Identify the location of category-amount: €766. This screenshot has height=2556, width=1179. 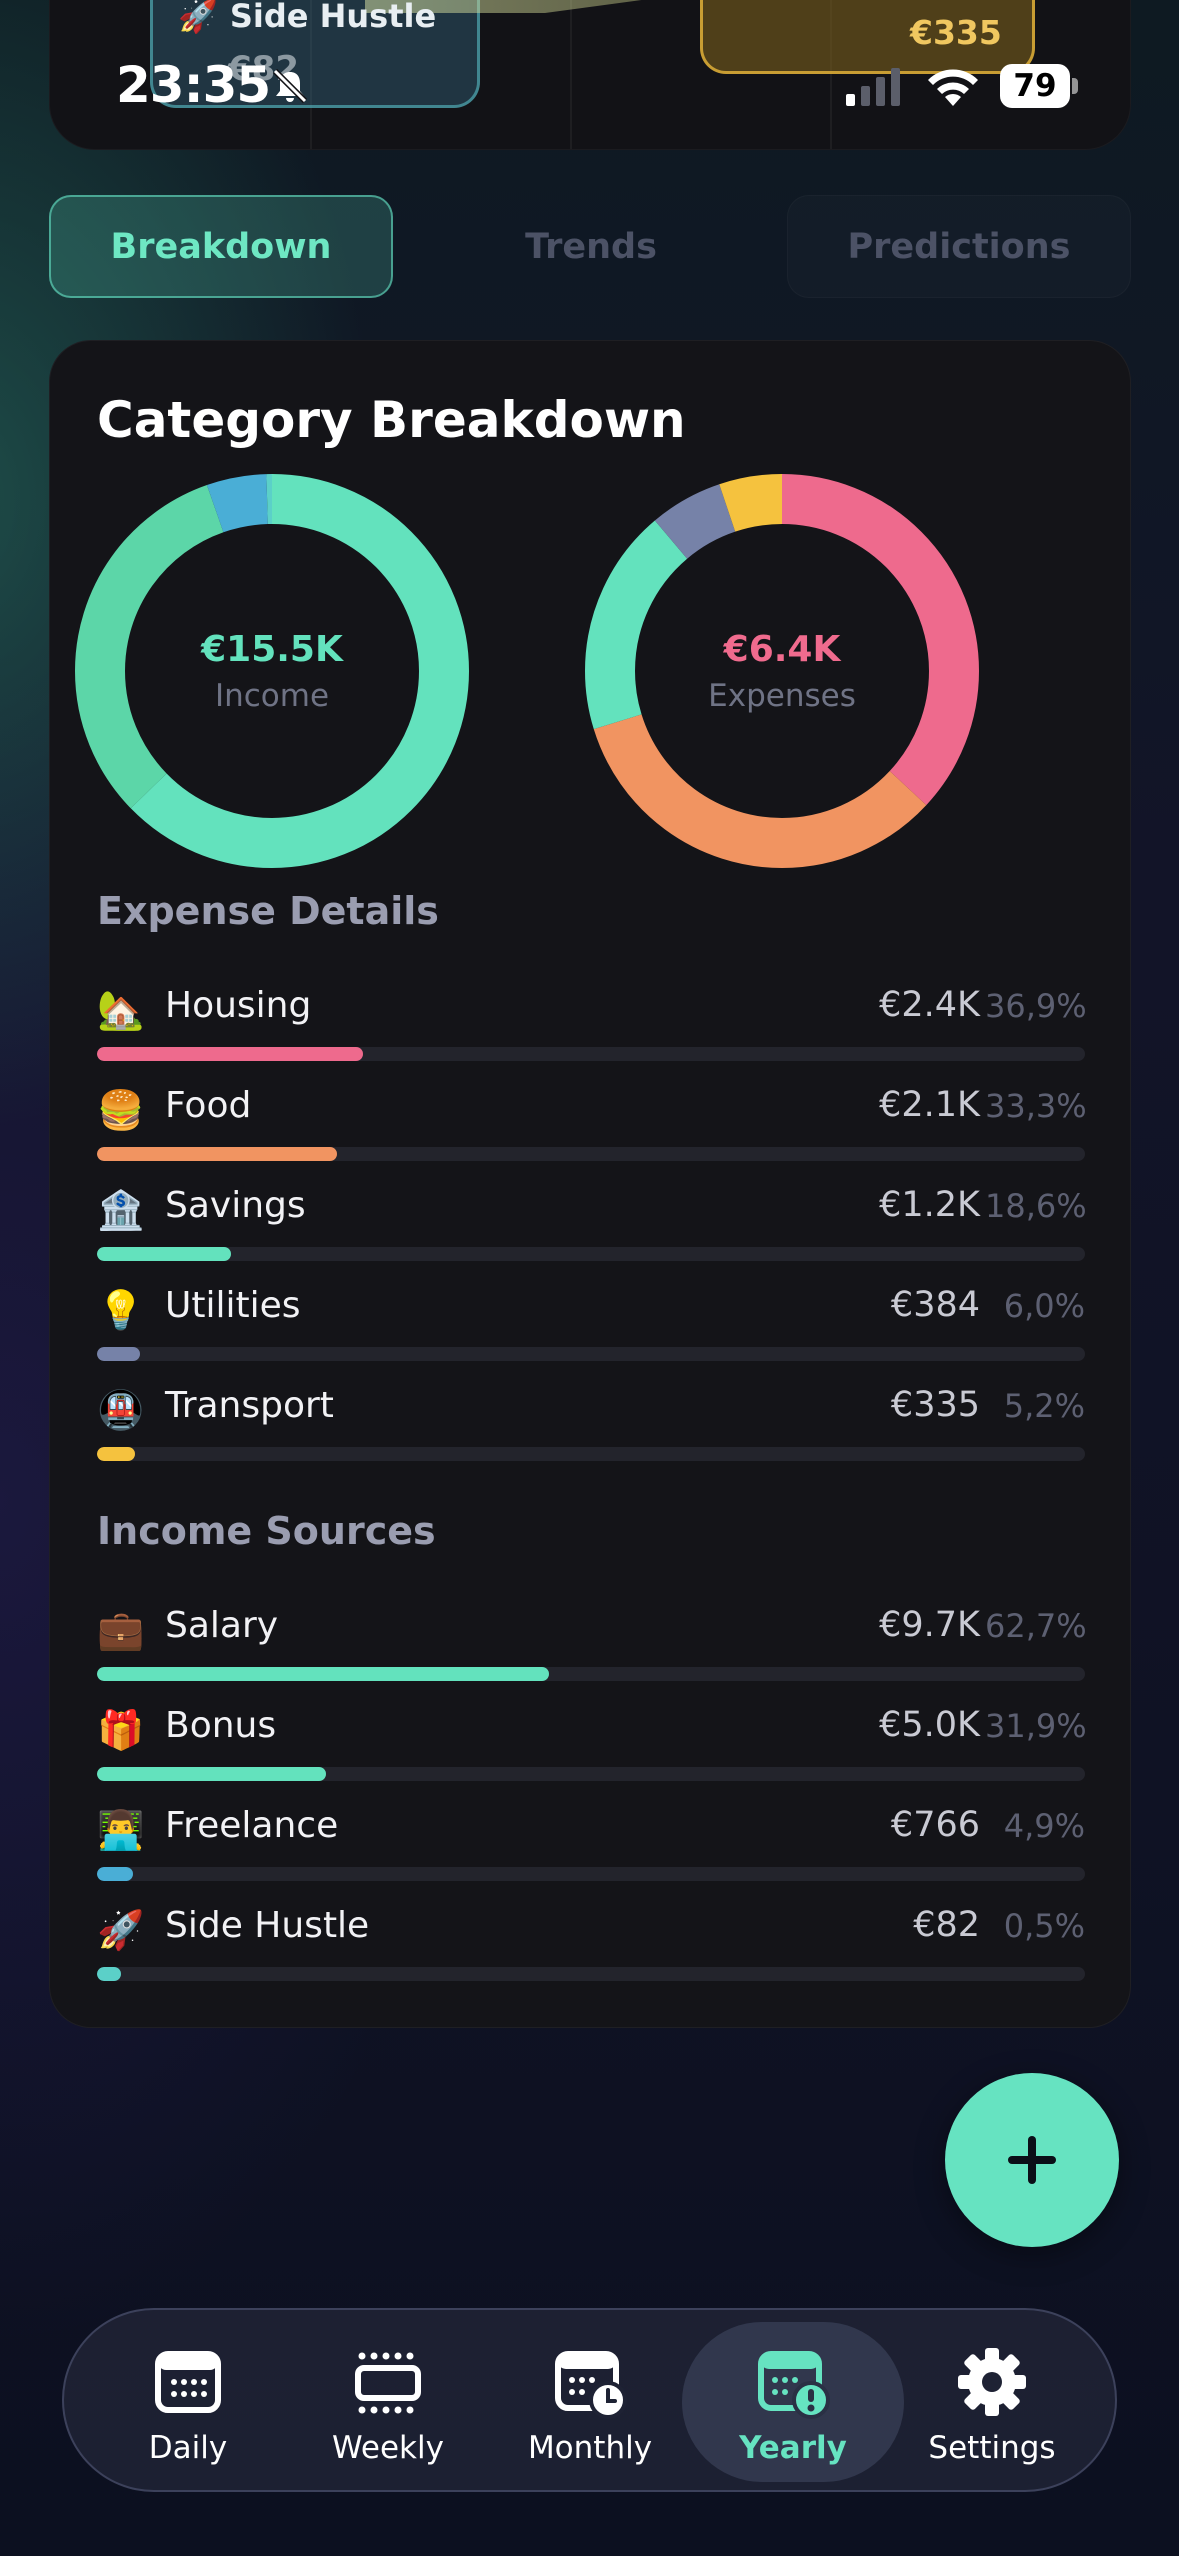
(935, 1825).